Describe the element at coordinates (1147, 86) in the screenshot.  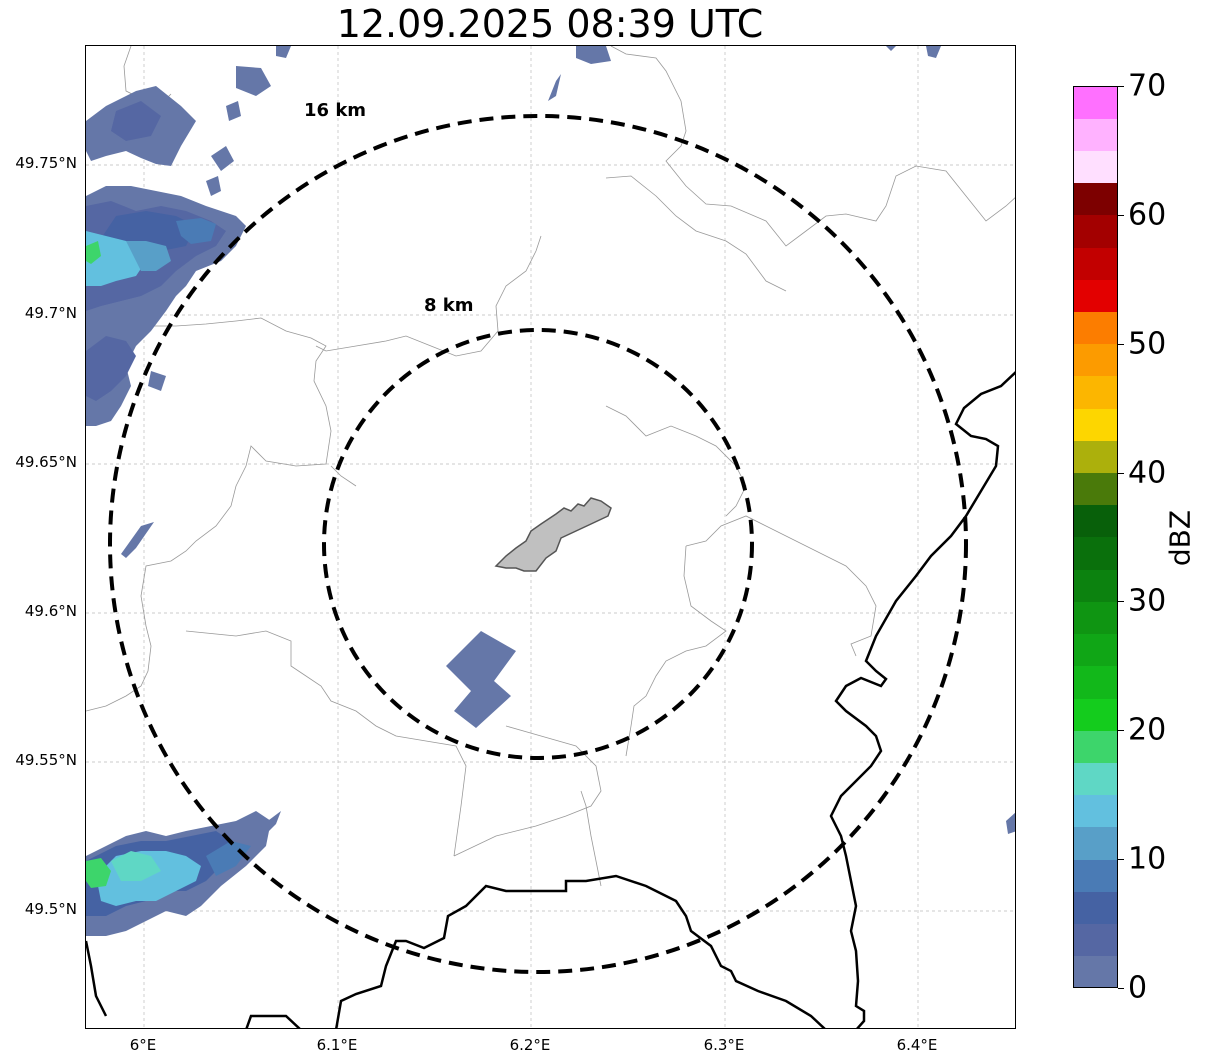
I see `colorbar-tick-label: 70` at that location.